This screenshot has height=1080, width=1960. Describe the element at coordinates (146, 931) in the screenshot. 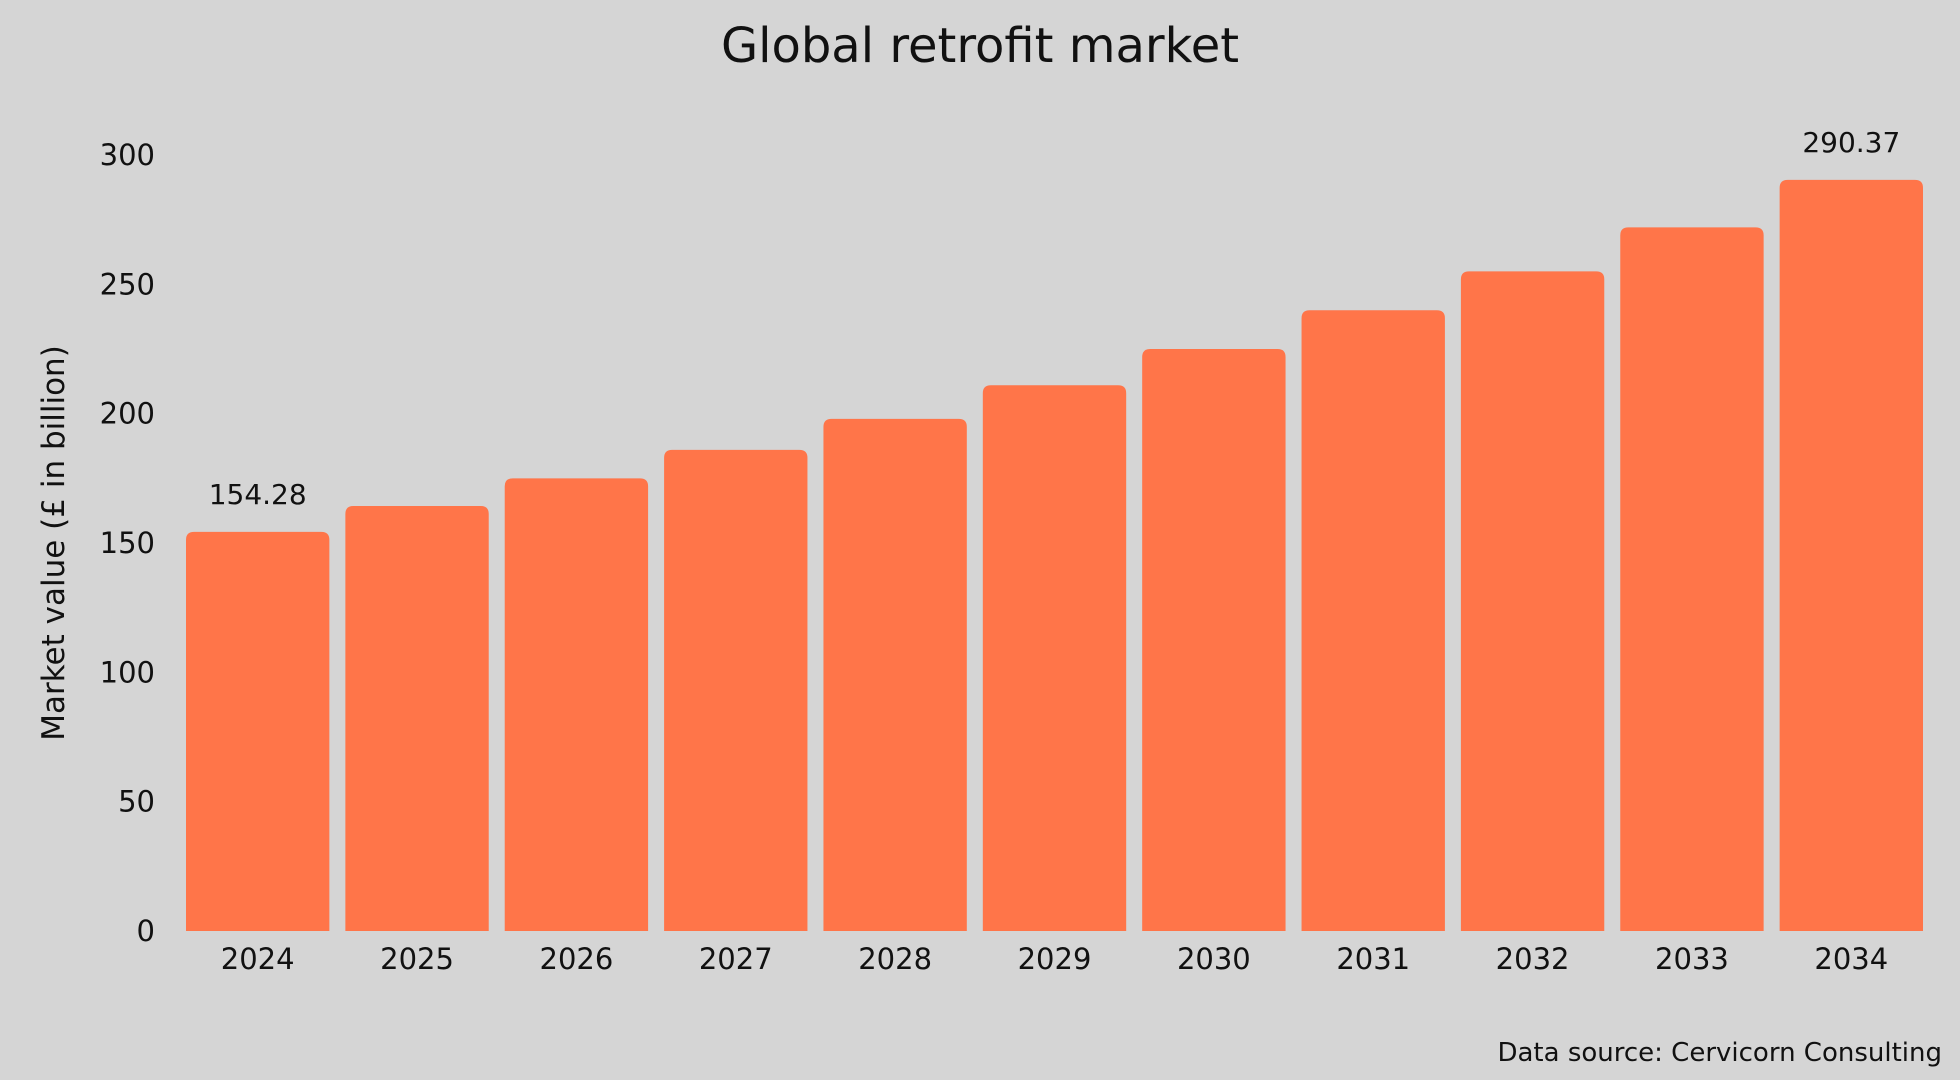

I see `y-tick-label: 0` at that location.